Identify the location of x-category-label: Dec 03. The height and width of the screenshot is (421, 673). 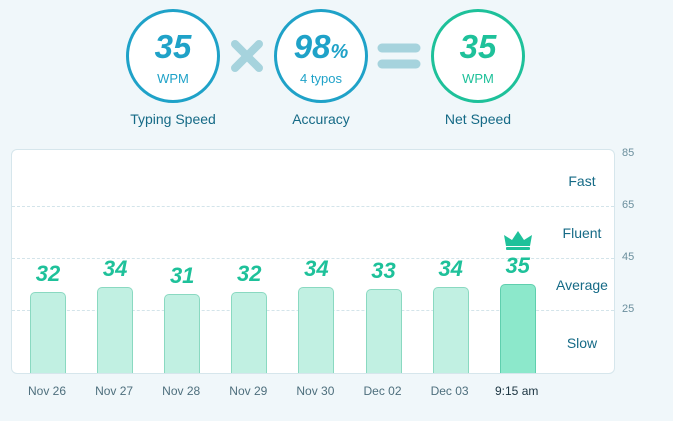
(450, 391).